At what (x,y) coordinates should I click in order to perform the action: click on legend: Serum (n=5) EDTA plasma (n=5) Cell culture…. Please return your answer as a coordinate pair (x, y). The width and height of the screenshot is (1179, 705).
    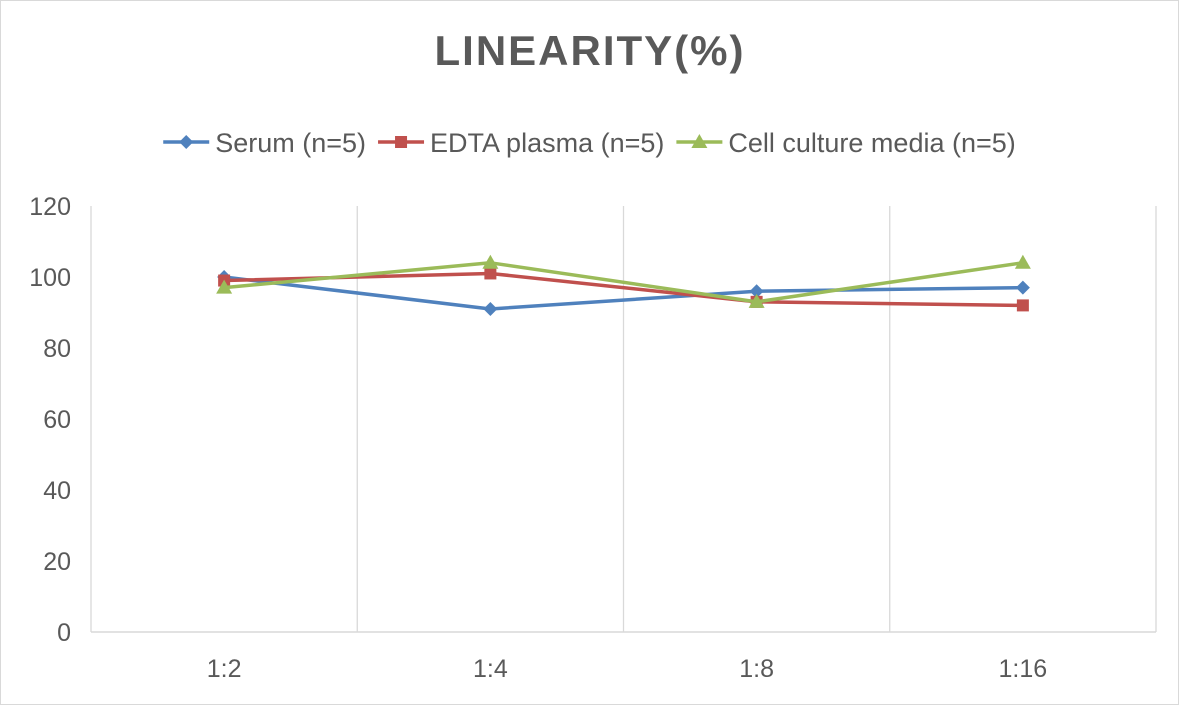
    Looking at the image, I should click on (589, 143).